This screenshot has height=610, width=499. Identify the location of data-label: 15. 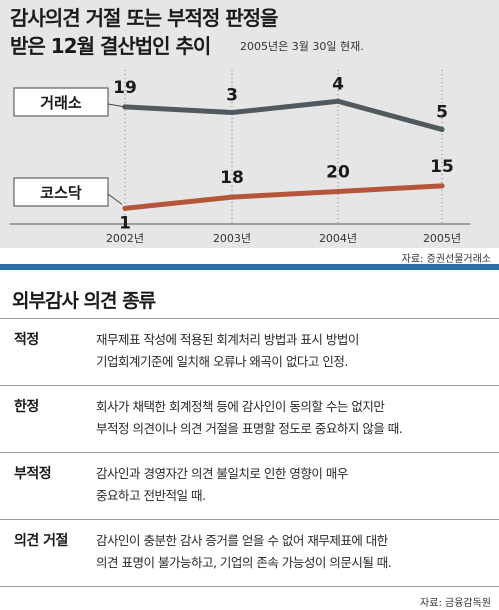
(442, 167).